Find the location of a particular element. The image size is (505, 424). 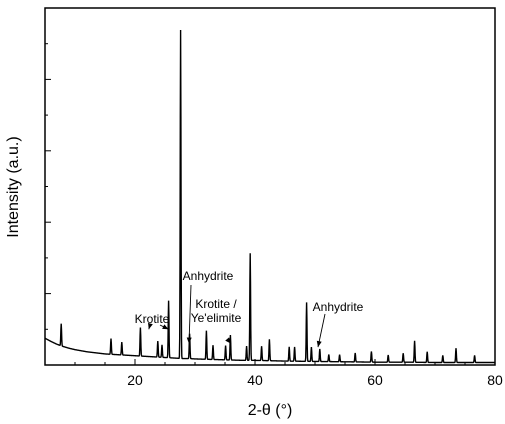

y-axis-title: Intensity (a.u.) is located at coordinates (13, 186).